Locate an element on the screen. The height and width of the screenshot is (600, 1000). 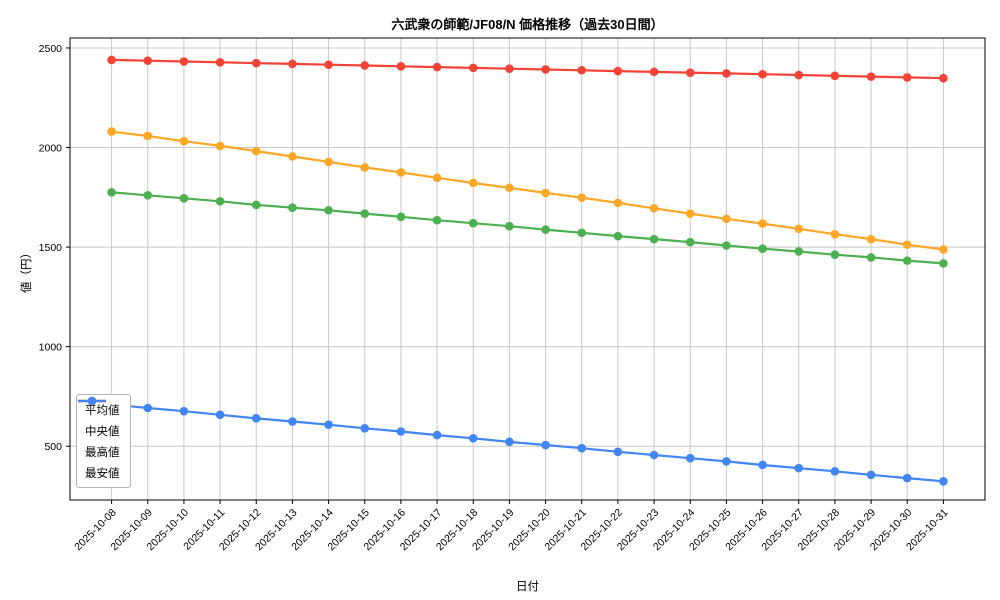
y-axis-label: 値（円） is located at coordinates (27, 270).